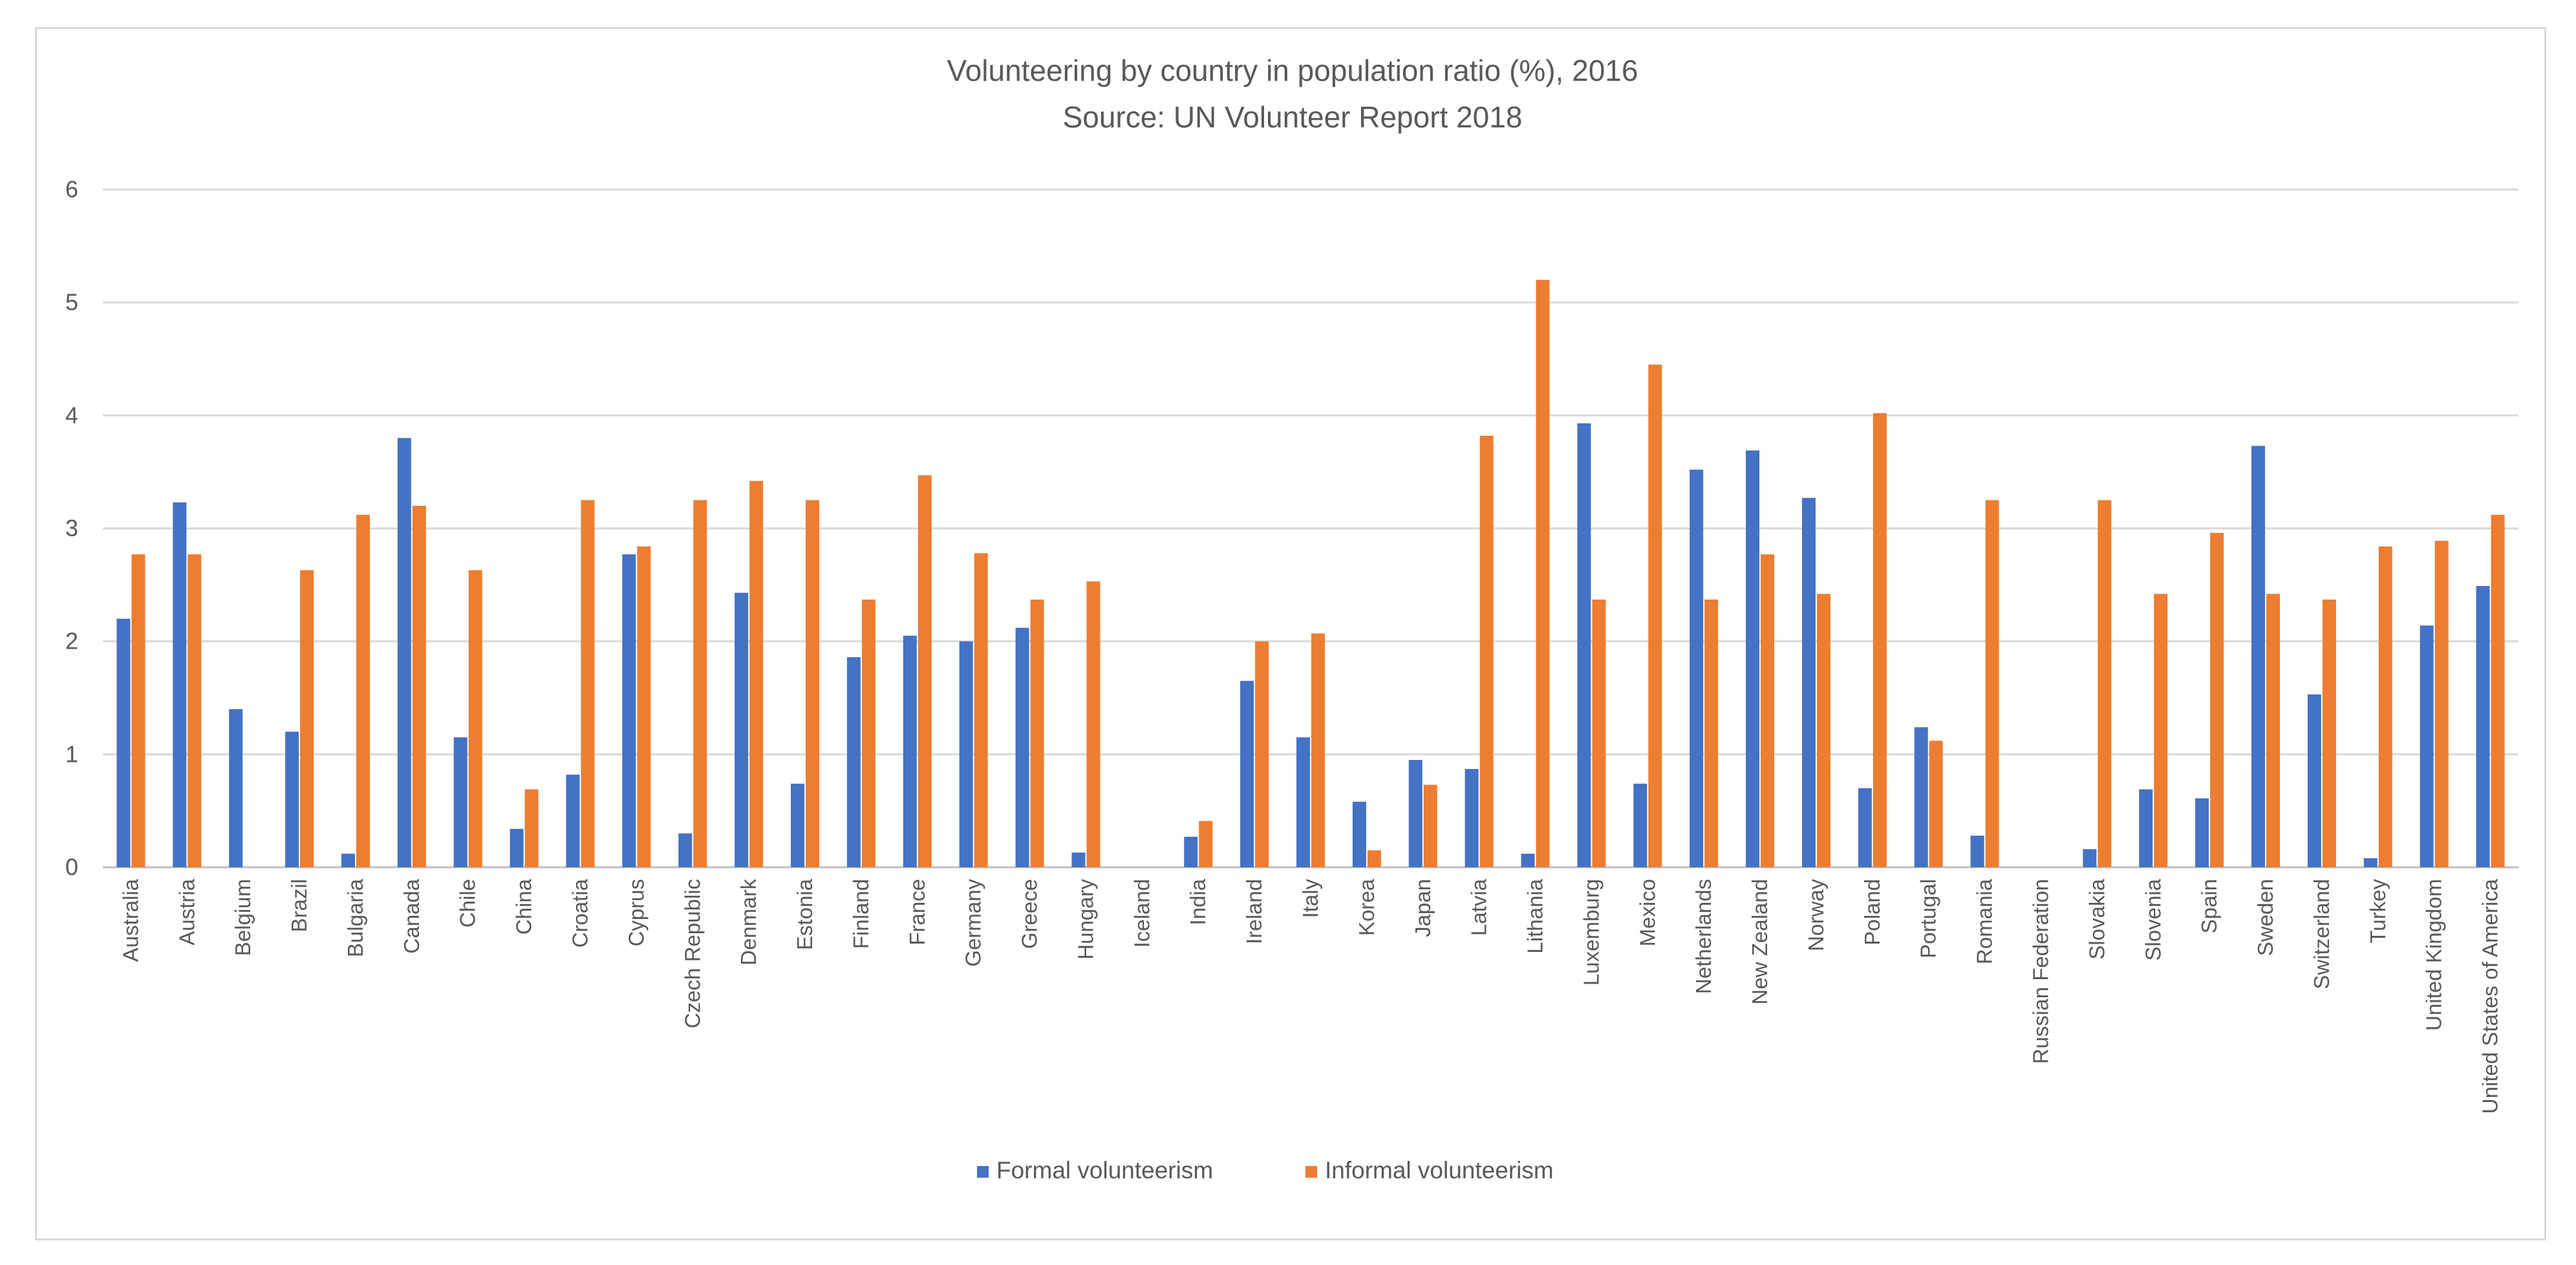 Image resolution: width=2576 pixels, height=1265 pixels. I want to click on legend-label-formal: Formal volunteerism, so click(1104, 1170).